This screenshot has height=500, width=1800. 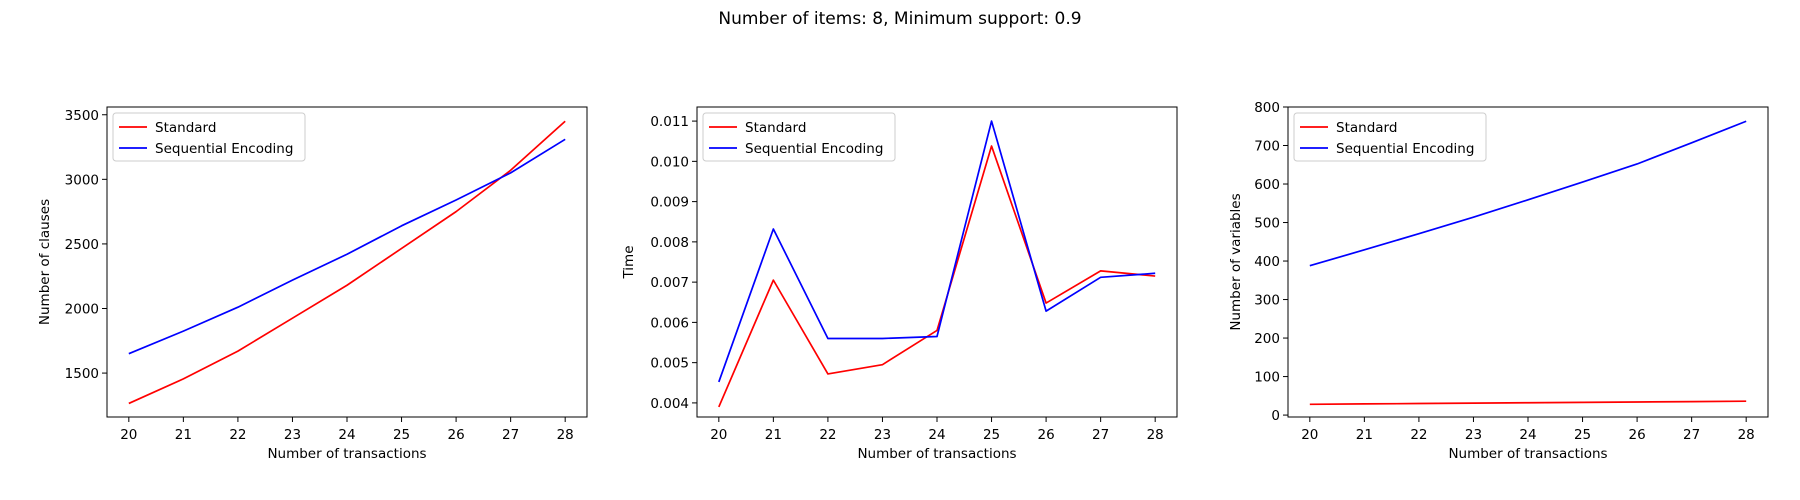 I want to click on y-tick-label: 800, so click(x=1267, y=108).